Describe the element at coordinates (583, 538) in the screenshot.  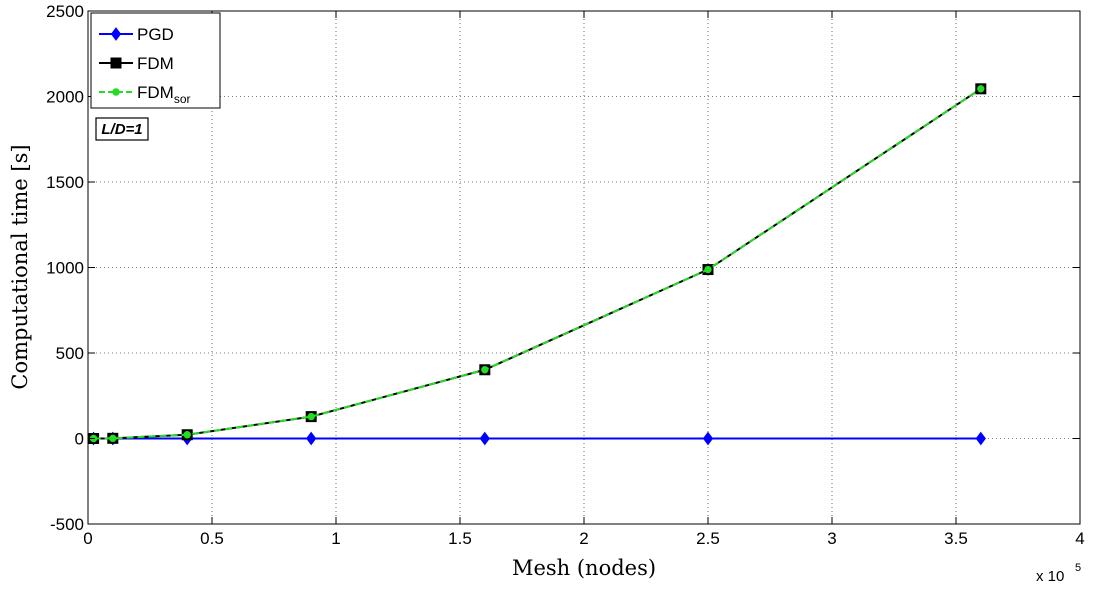
I see `x-tick-label: 2` at that location.